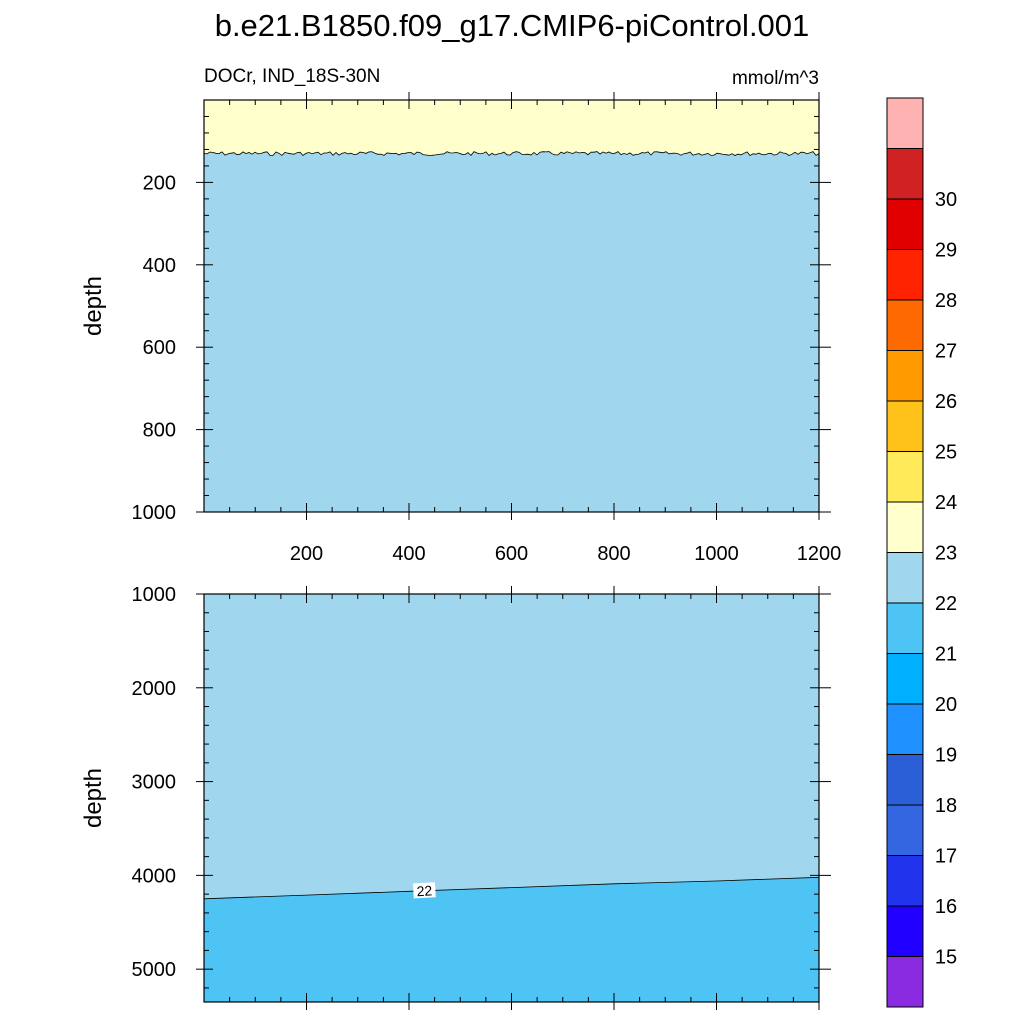  I want to click on x-tick-label: 1200, so click(819, 554).